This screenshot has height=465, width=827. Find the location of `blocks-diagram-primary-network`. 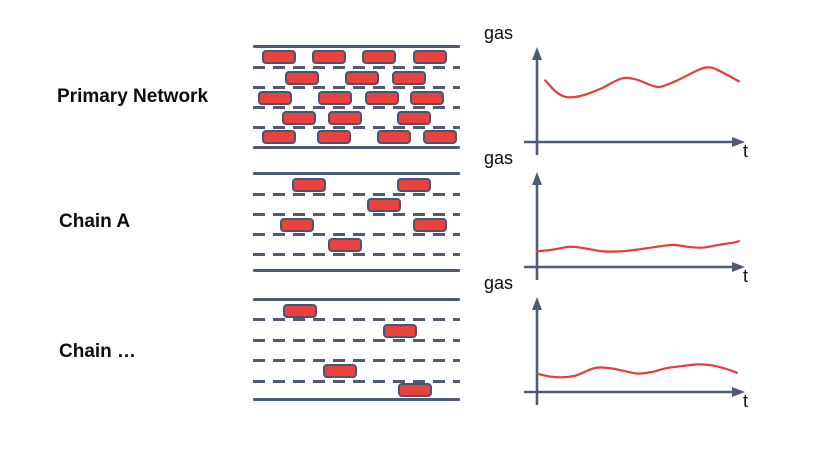

blocks-diagram-primary-network is located at coordinates (356, 97).